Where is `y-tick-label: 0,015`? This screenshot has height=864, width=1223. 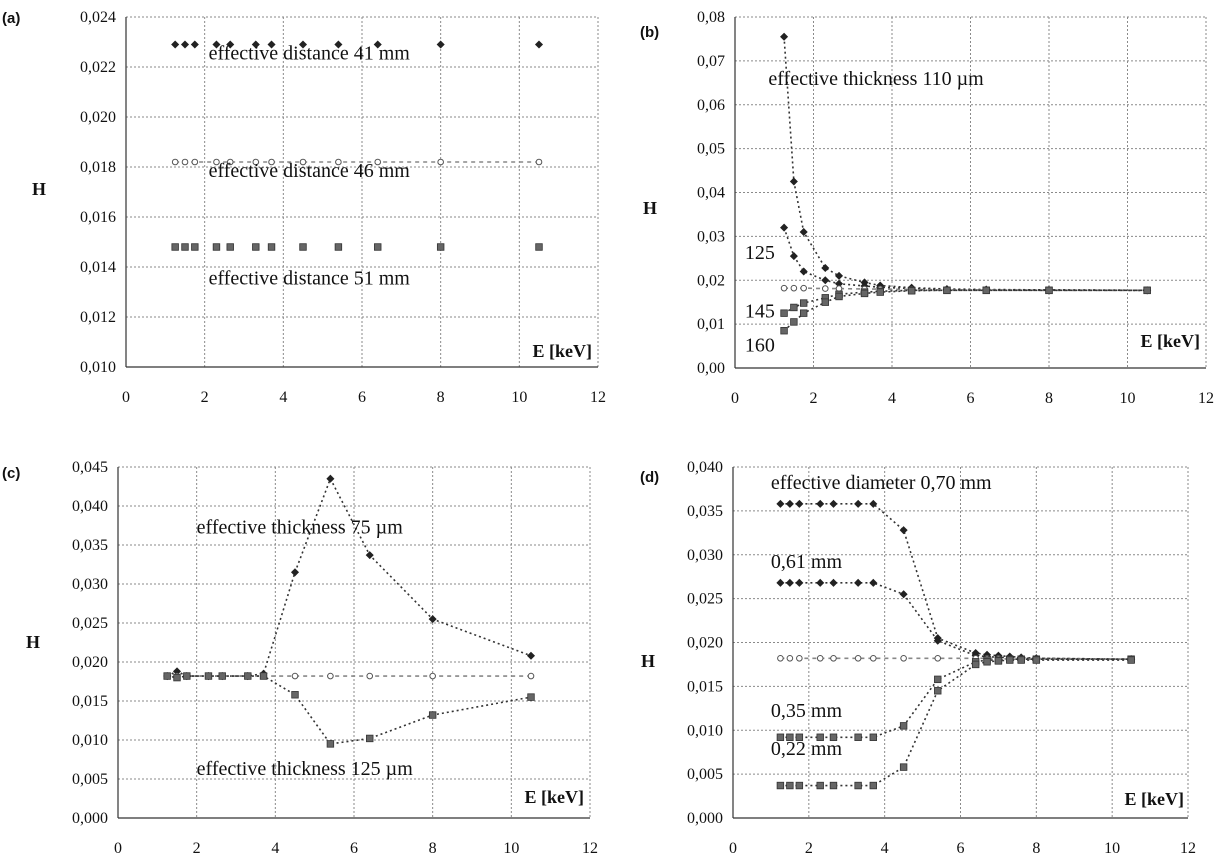 y-tick-label: 0,015 is located at coordinates (705, 686).